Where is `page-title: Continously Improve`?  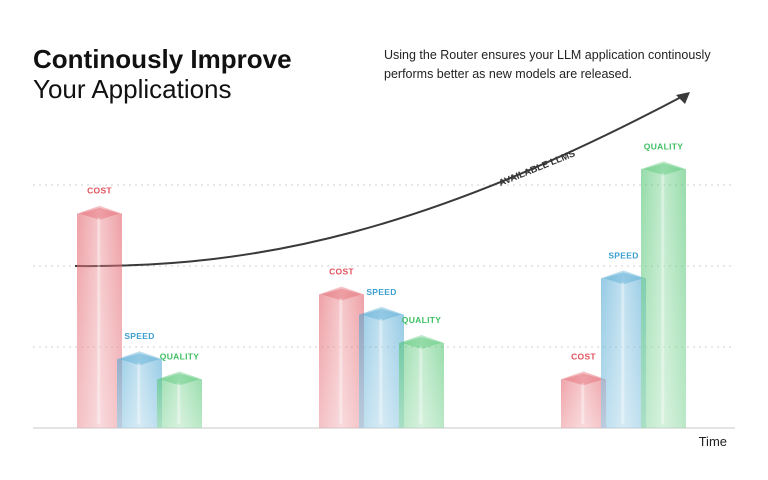
page-title: Continously Improve is located at coordinates (162, 59).